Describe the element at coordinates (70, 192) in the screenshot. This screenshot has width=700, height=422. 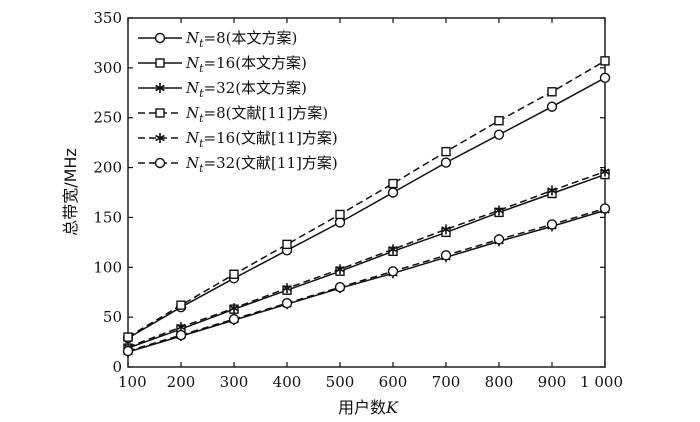
I see `y-axis-label: 总带宽/MHz` at that location.